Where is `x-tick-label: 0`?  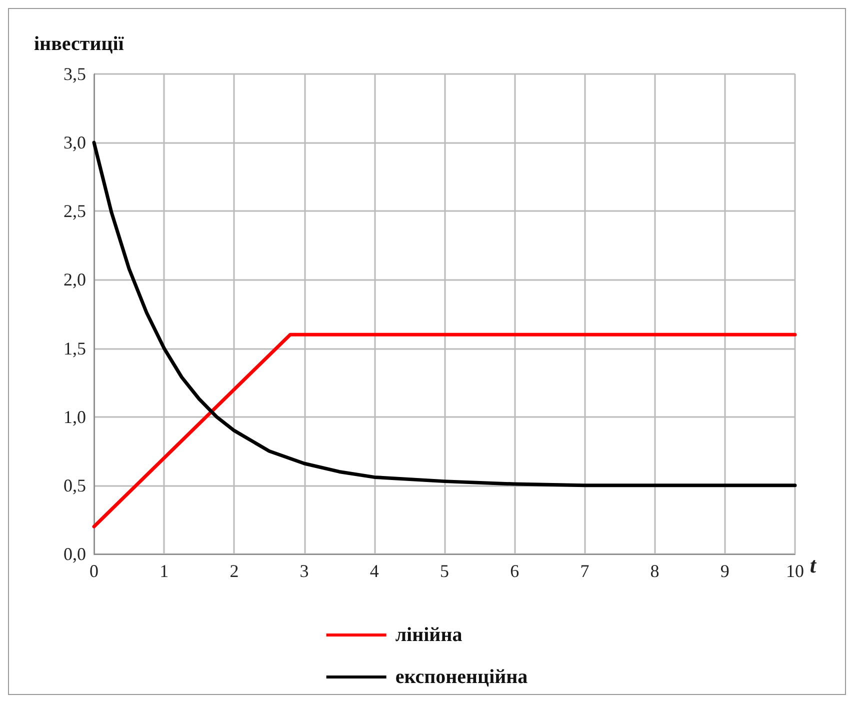 x-tick-label: 0 is located at coordinates (94, 571).